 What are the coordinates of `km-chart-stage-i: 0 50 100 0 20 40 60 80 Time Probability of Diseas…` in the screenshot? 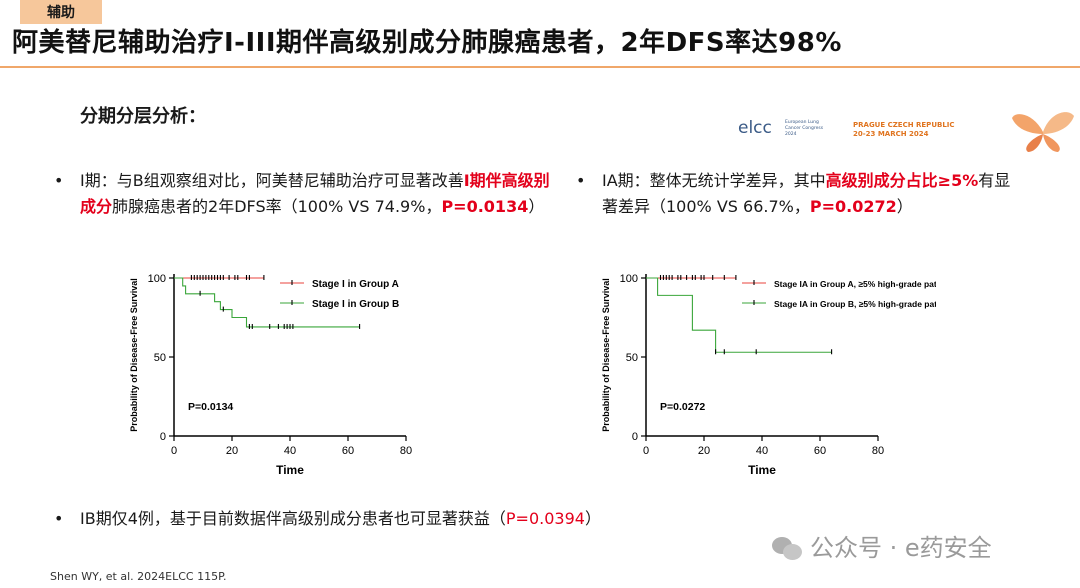 It's located at (294, 378).